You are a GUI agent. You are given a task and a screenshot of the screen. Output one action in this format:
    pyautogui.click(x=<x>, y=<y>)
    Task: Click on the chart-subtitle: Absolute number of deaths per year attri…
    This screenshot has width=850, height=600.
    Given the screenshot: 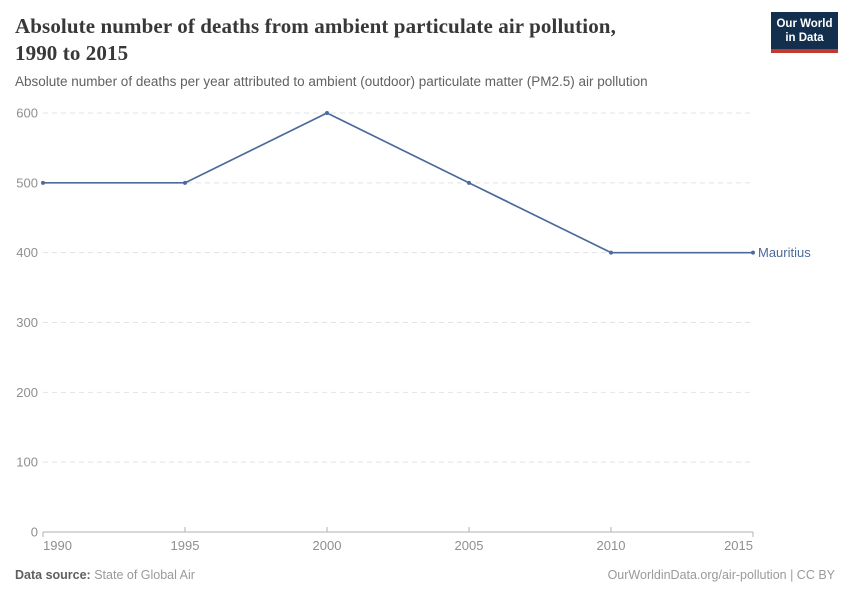 What is the action you would take?
    pyautogui.click(x=331, y=81)
    